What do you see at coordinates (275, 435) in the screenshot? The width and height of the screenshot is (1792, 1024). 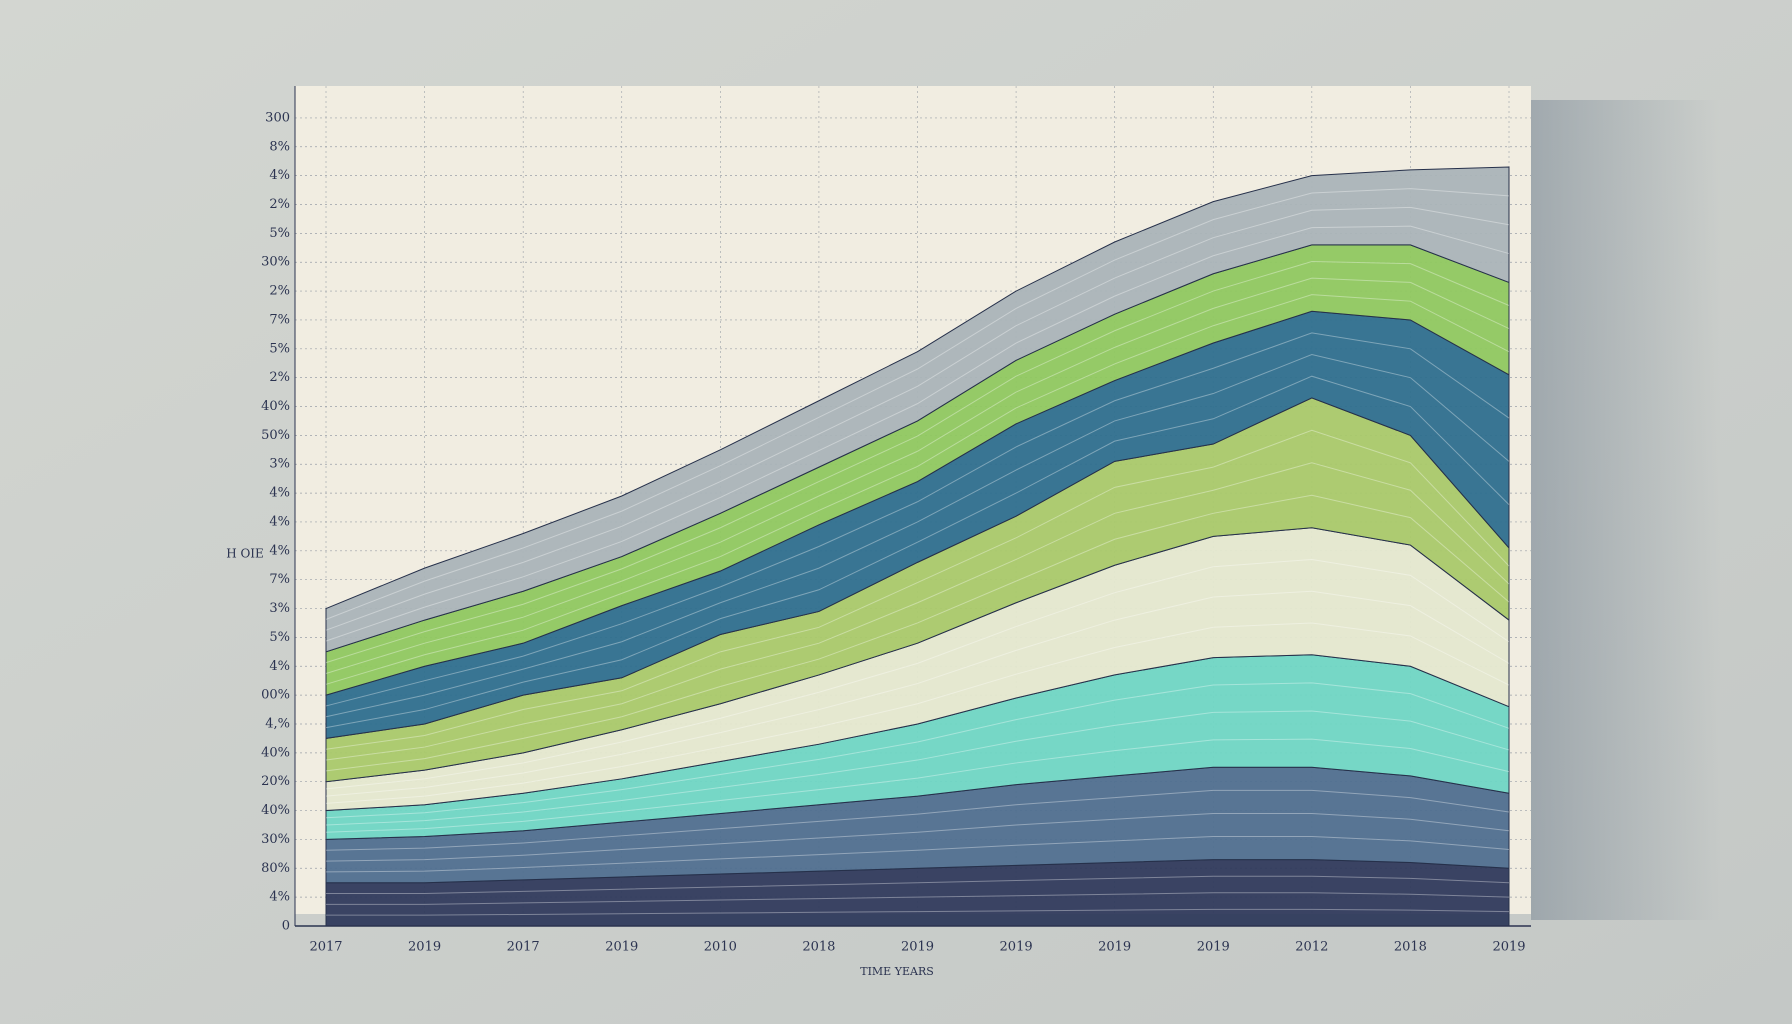 I see `y-tick-label: 50%` at bounding box center [275, 435].